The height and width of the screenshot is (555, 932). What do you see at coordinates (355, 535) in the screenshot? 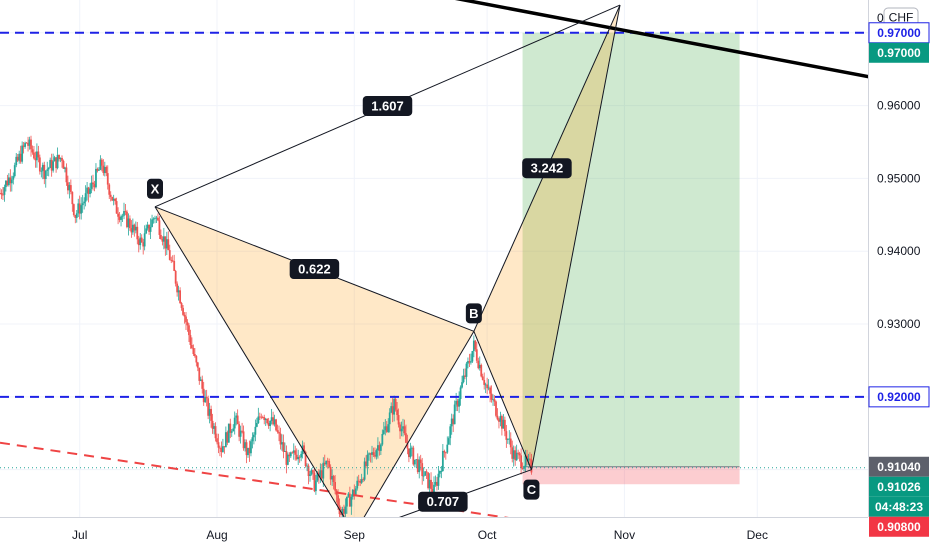
I see `x-tick-label: Sep` at bounding box center [355, 535].